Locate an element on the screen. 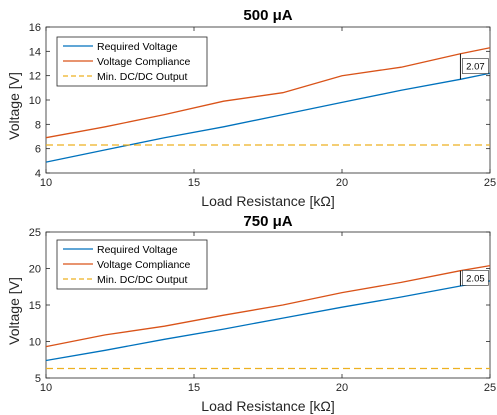 The height and width of the screenshot is (415, 497). y-tick-label: 14 is located at coordinates (35, 52).